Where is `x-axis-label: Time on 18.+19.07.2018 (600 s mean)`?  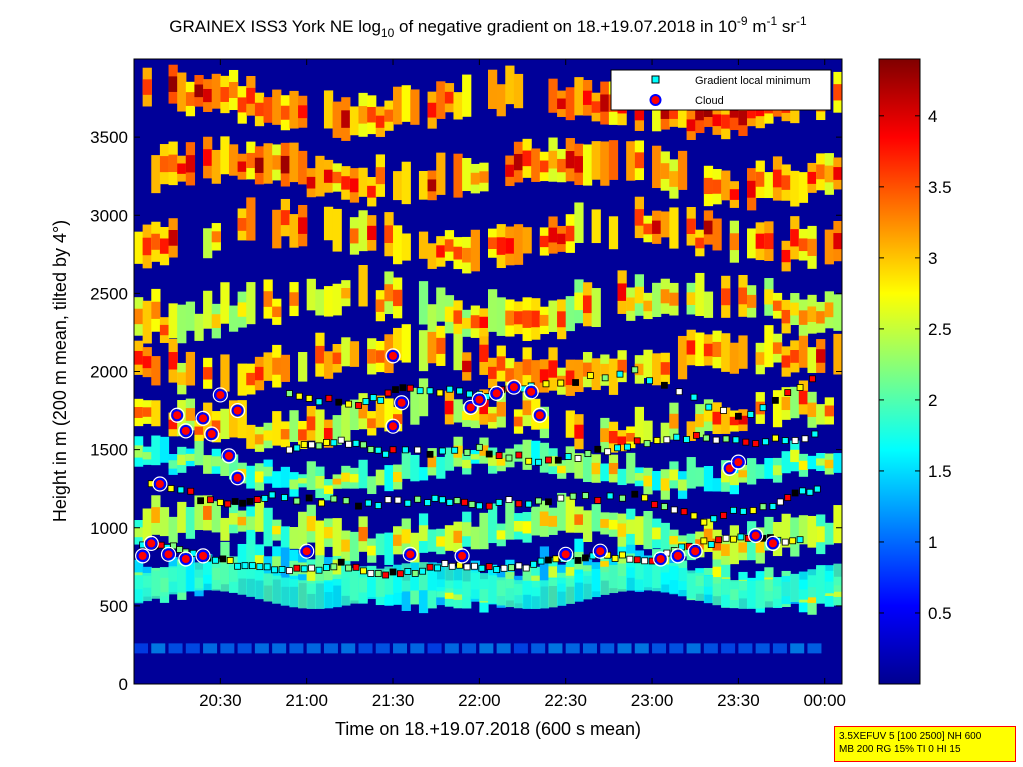
x-axis-label: Time on 18.+19.07.2018 (600 s mean) is located at coordinates (488, 729).